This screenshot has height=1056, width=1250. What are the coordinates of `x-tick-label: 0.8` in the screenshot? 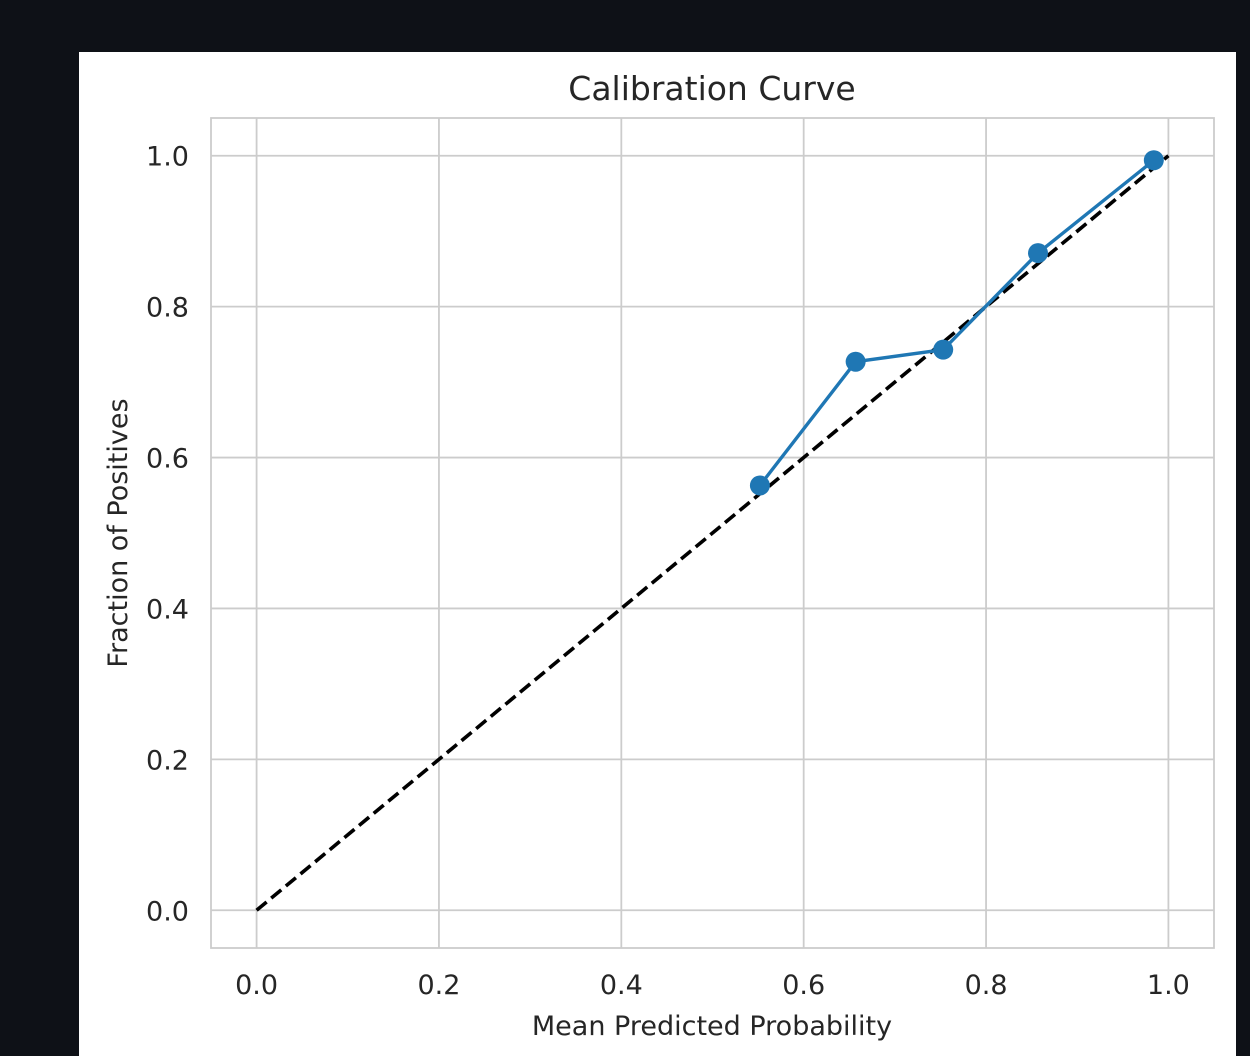 It's located at (986, 985).